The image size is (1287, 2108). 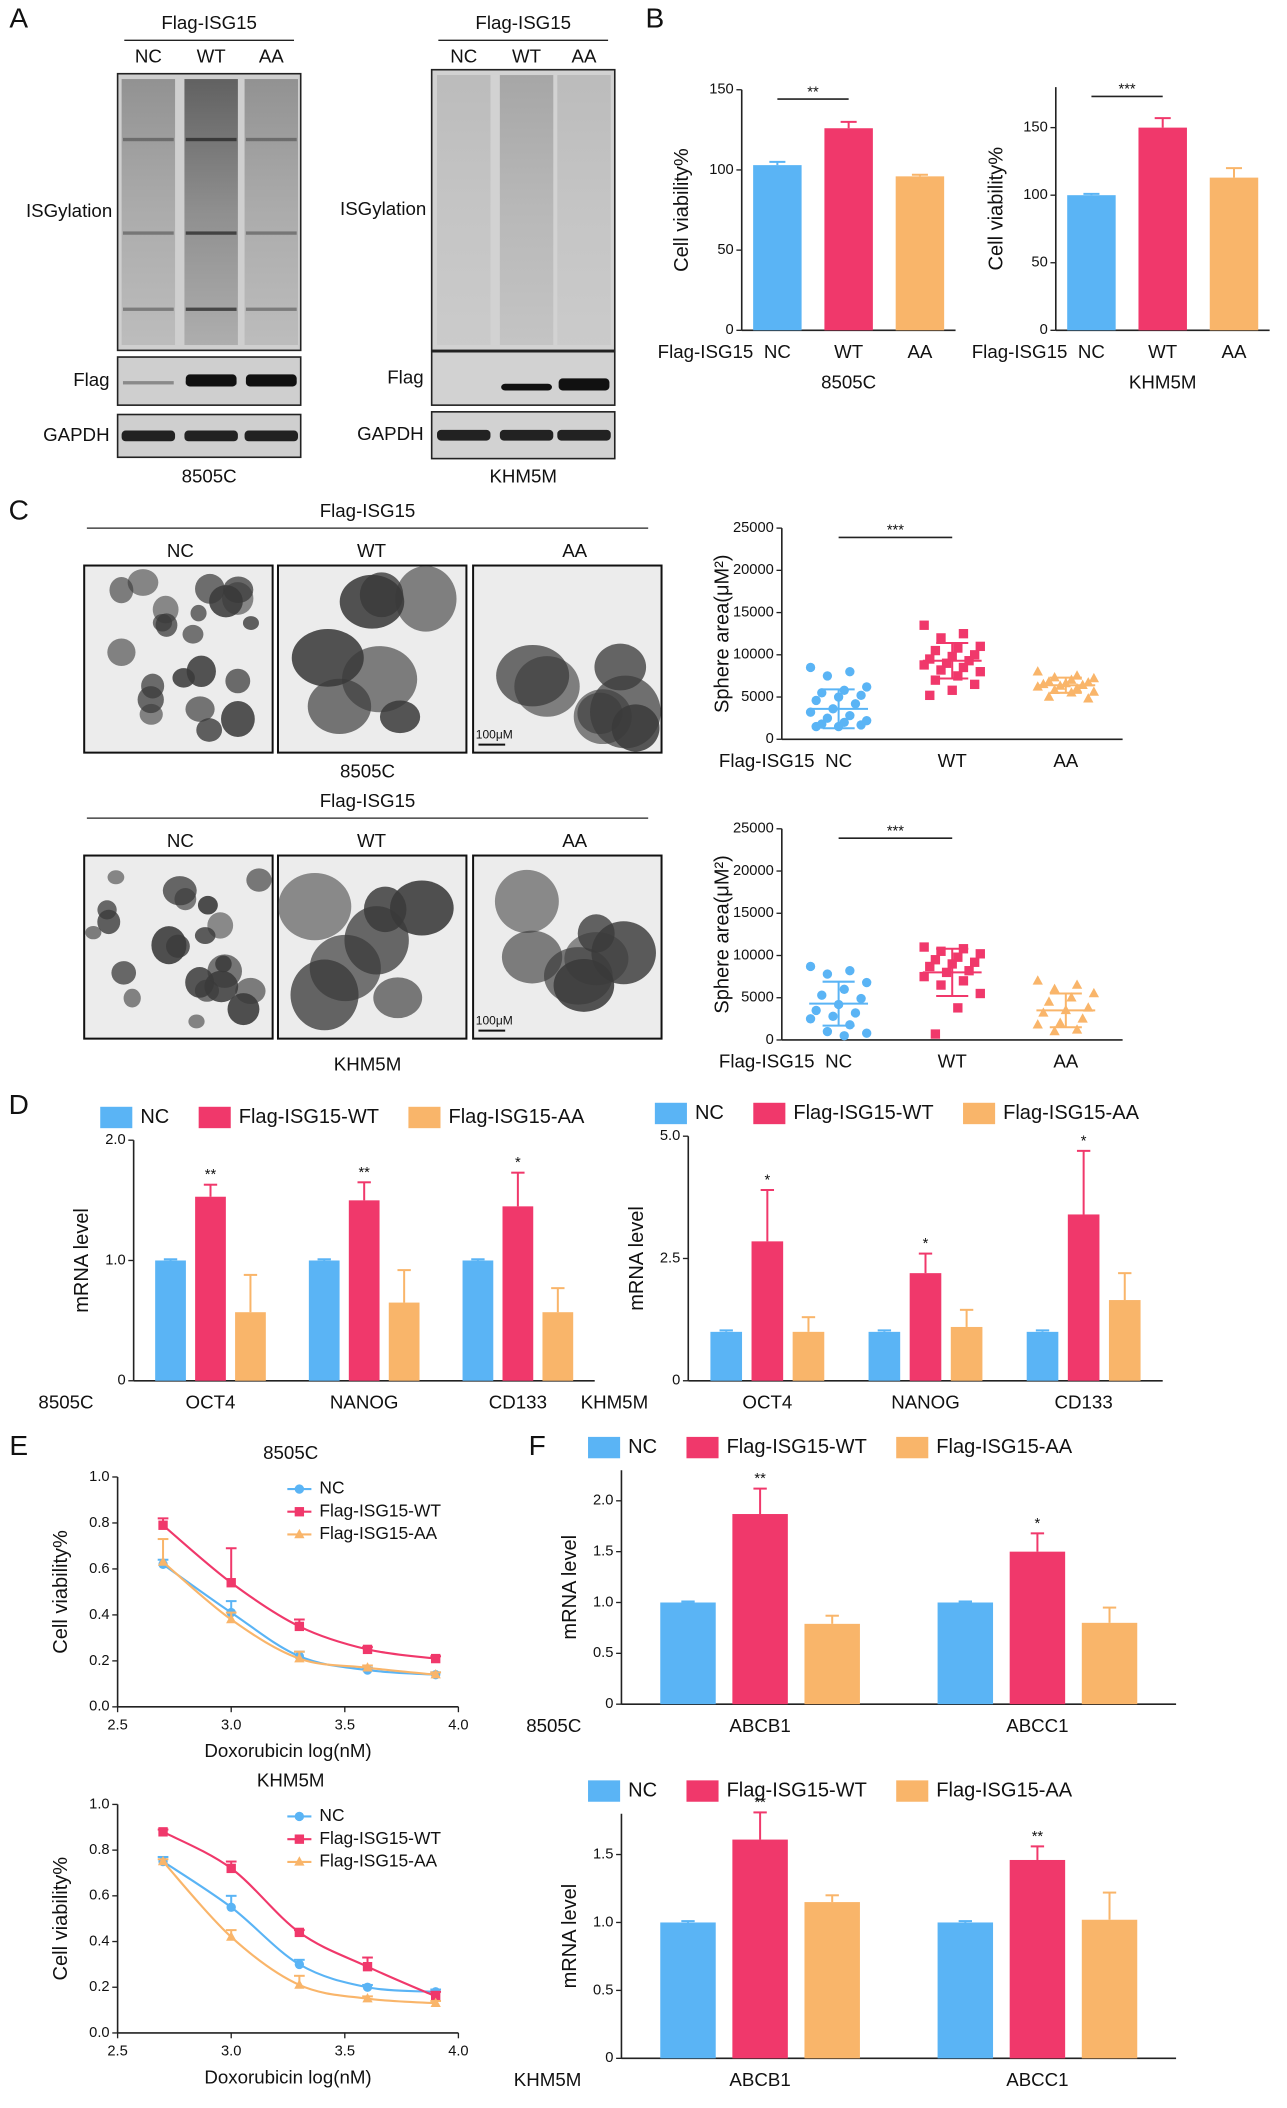 What do you see at coordinates (848, 351) in the screenshot?
I see `x-tick-label: WT` at bounding box center [848, 351].